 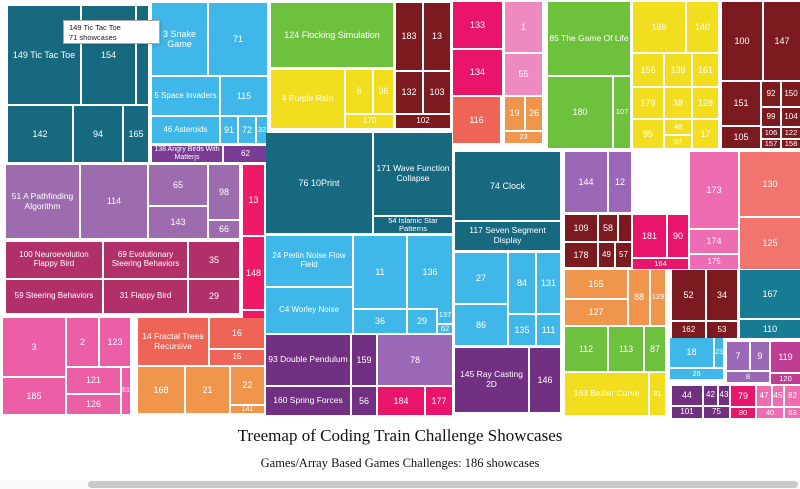 I want to click on treemap-cell: 58, so click(x=608, y=228).